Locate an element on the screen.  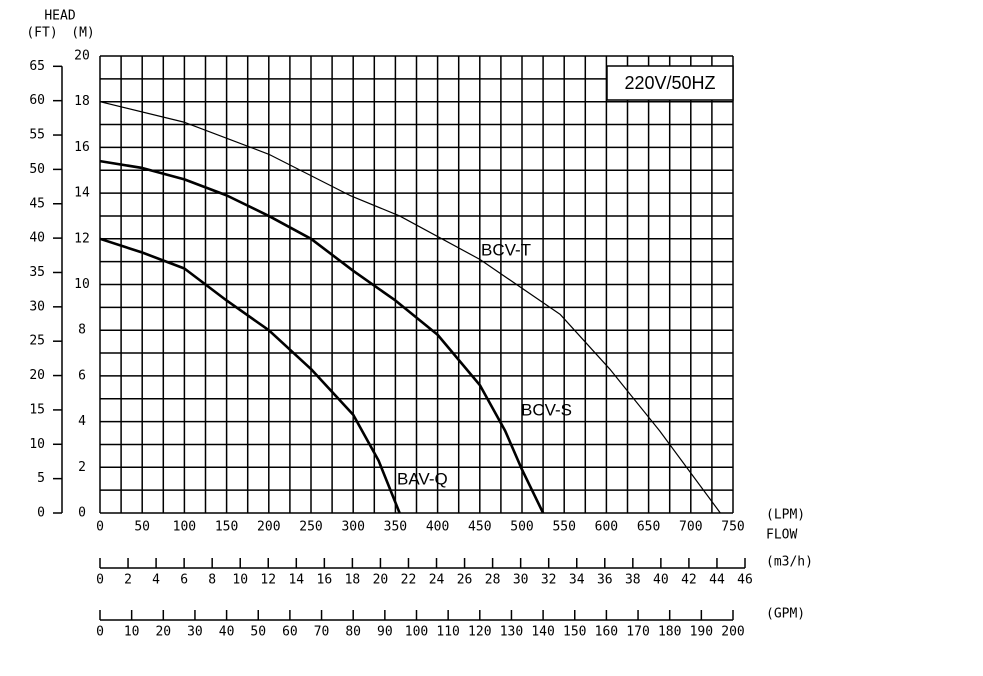
x2-tick-label: 28 is located at coordinates (493, 580).